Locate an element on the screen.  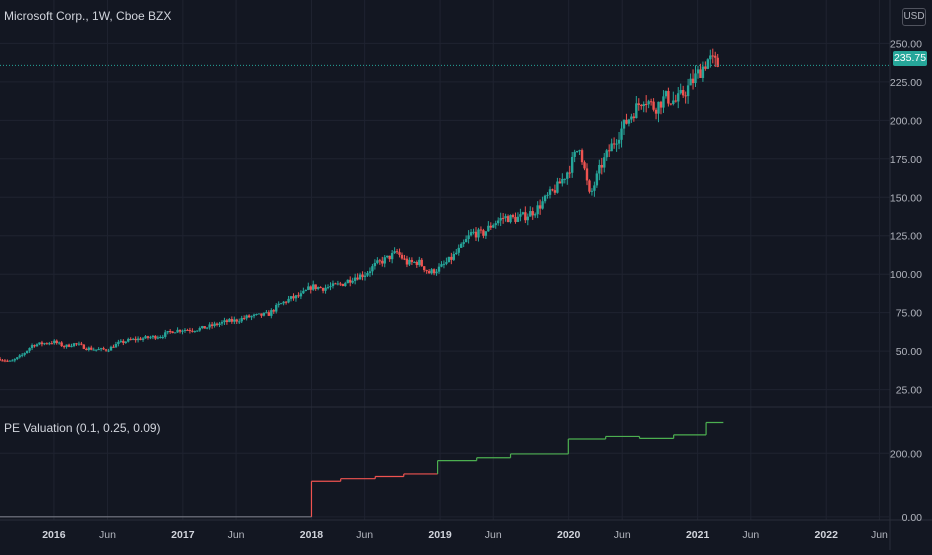
y-tick-label: 100.00 is located at coordinates (906, 275).